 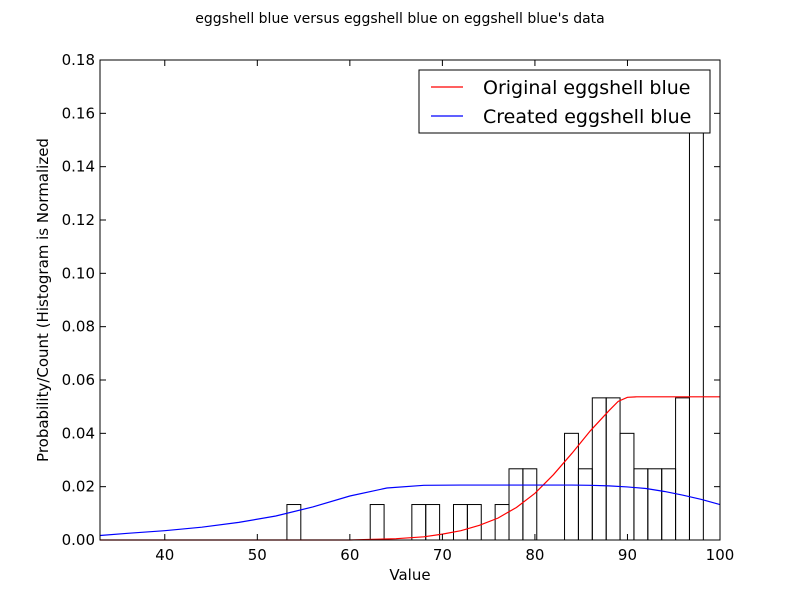 I want to click on legend-box, so click(x=564, y=101).